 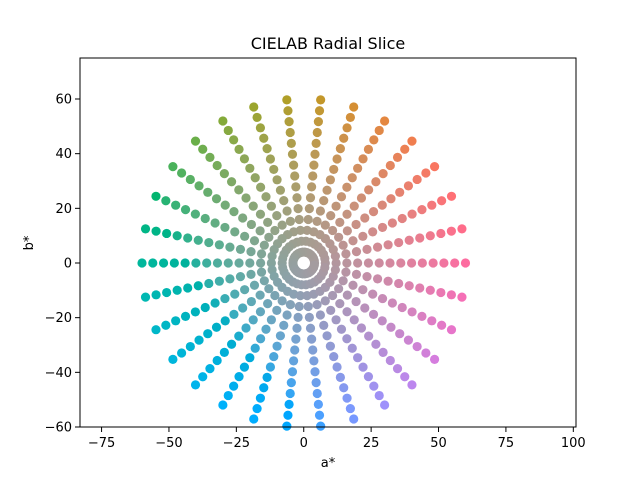 What do you see at coordinates (371, 443) in the screenshot?
I see `x-tick-label: 25` at bounding box center [371, 443].